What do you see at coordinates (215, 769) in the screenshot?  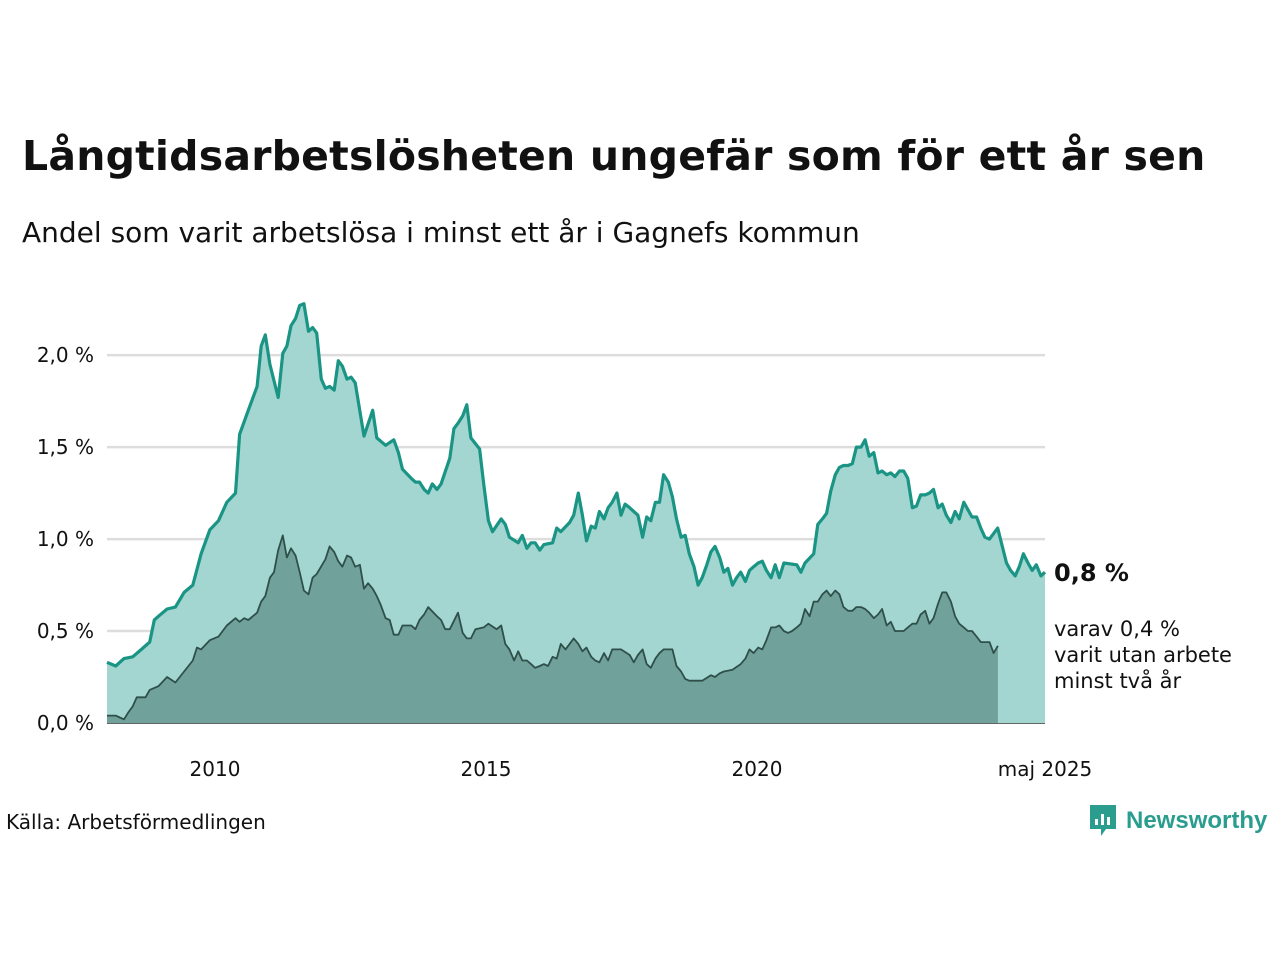 I see `x-tick-label: 2010` at bounding box center [215, 769].